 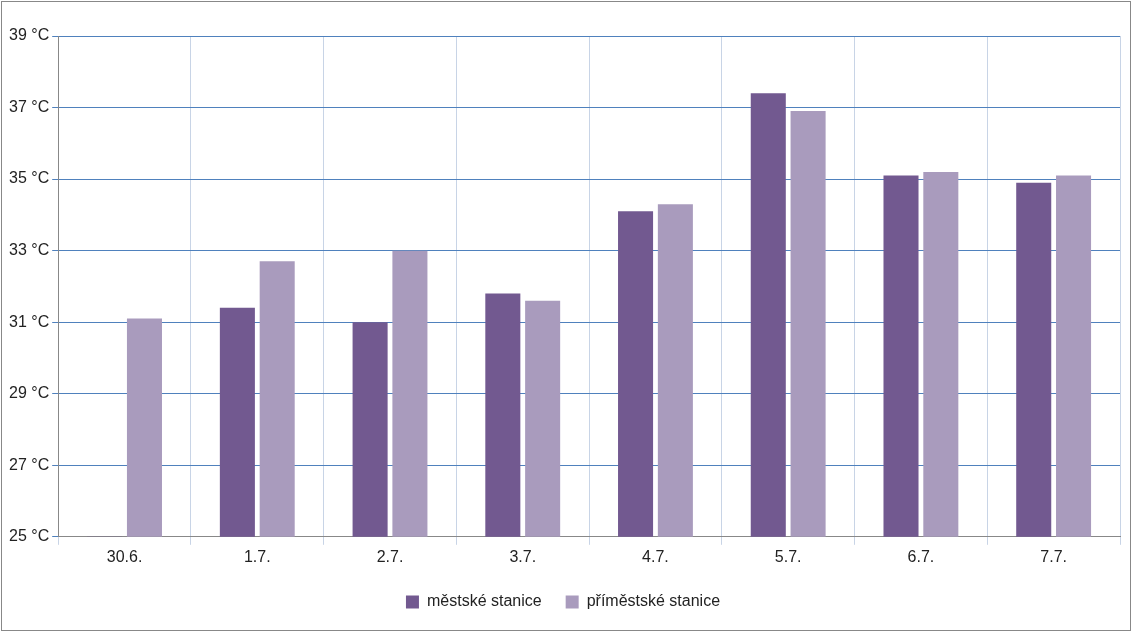 I want to click on x-tick-label: 5.7., so click(x=788, y=556).